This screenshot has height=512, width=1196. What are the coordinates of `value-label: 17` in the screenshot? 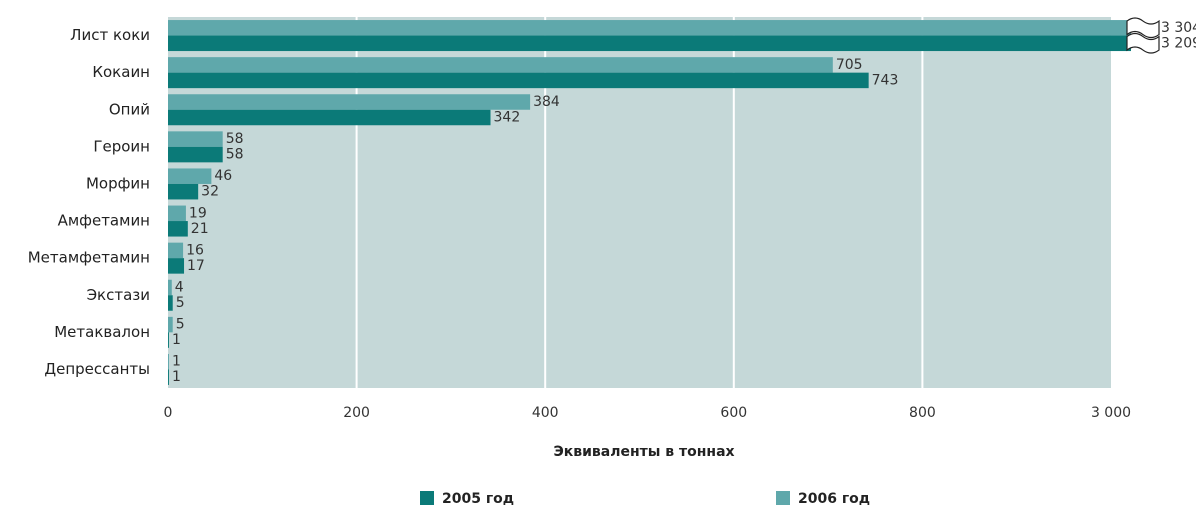 It's located at (196, 266).